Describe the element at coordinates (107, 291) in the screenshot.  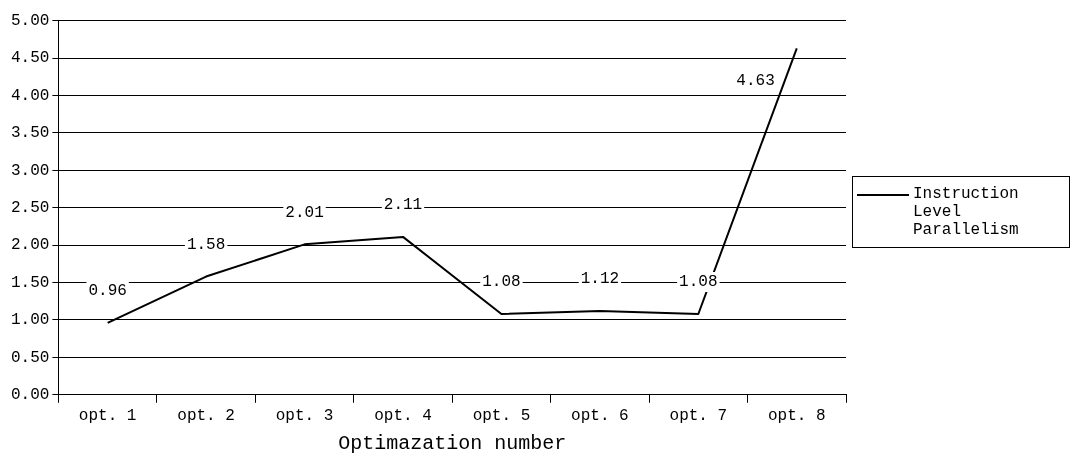
I see `data-label: 0.96` at that location.